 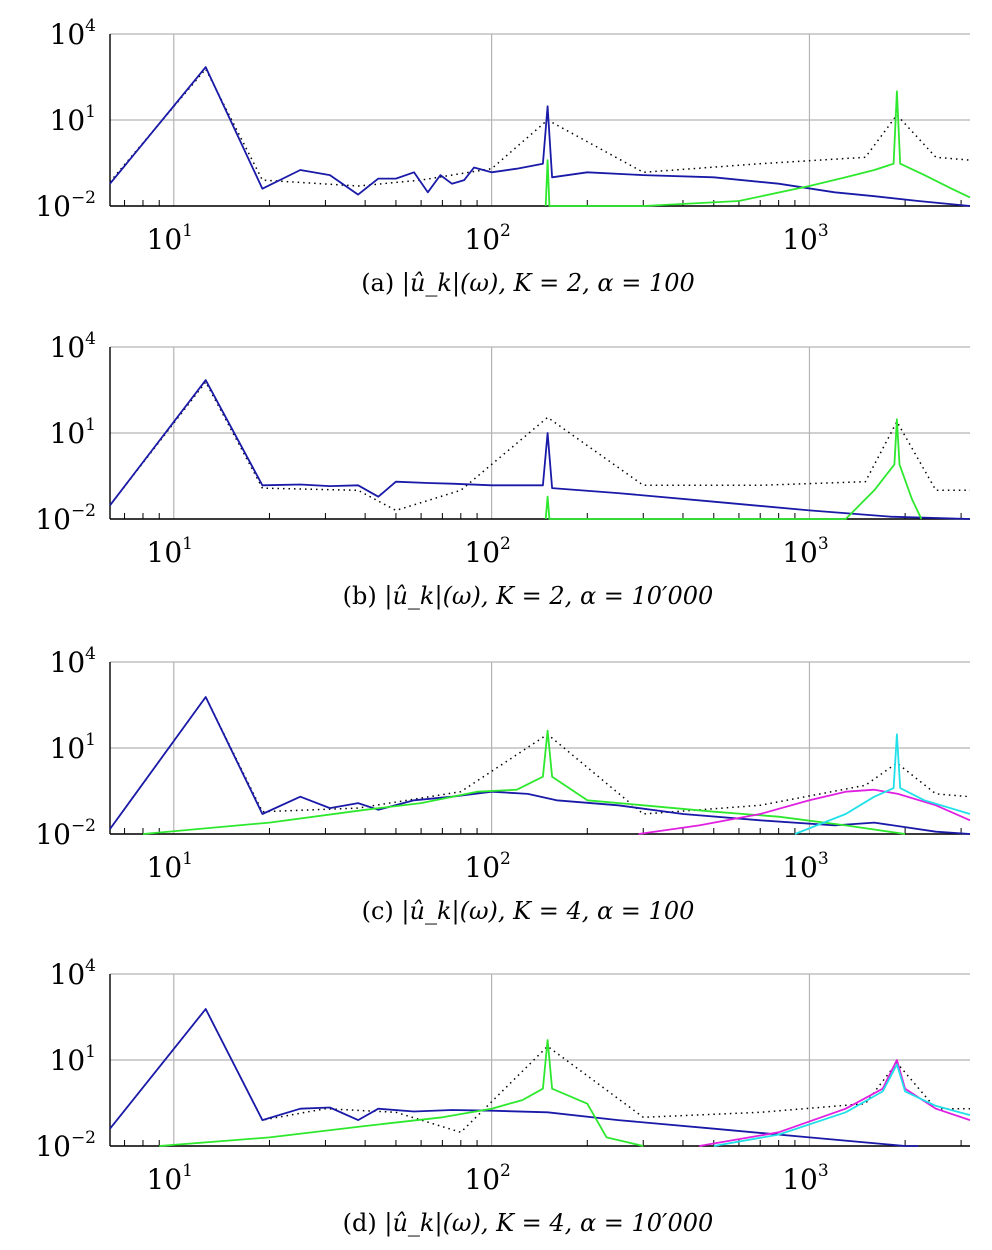 What do you see at coordinates (528, 911) in the screenshot?
I see `panel-caption: (c) |û_k|(ω), K = 4, α = 100` at bounding box center [528, 911].